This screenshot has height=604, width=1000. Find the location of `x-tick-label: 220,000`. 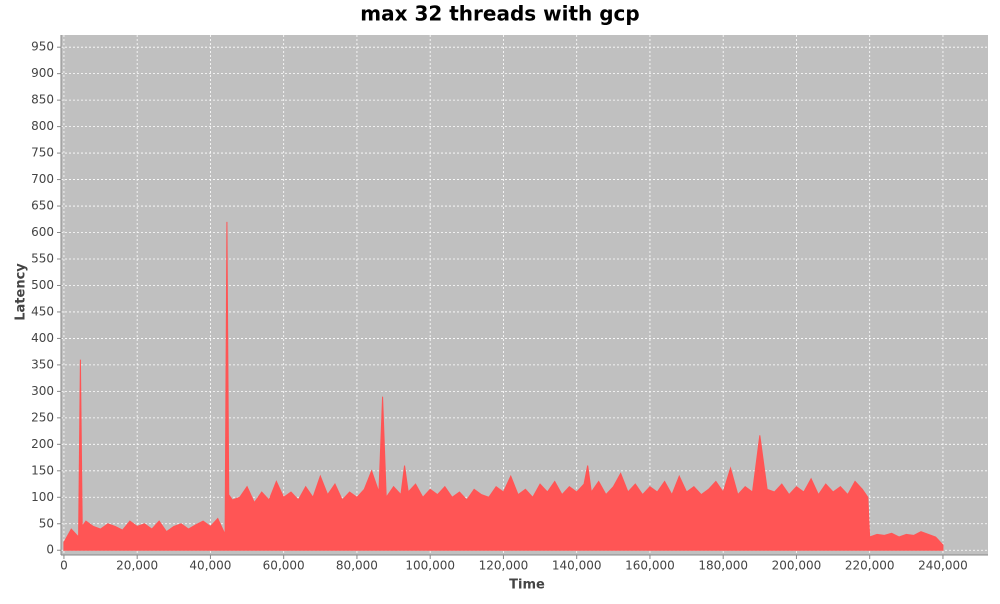

x-tick-label: 220,000 is located at coordinates (870, 566).